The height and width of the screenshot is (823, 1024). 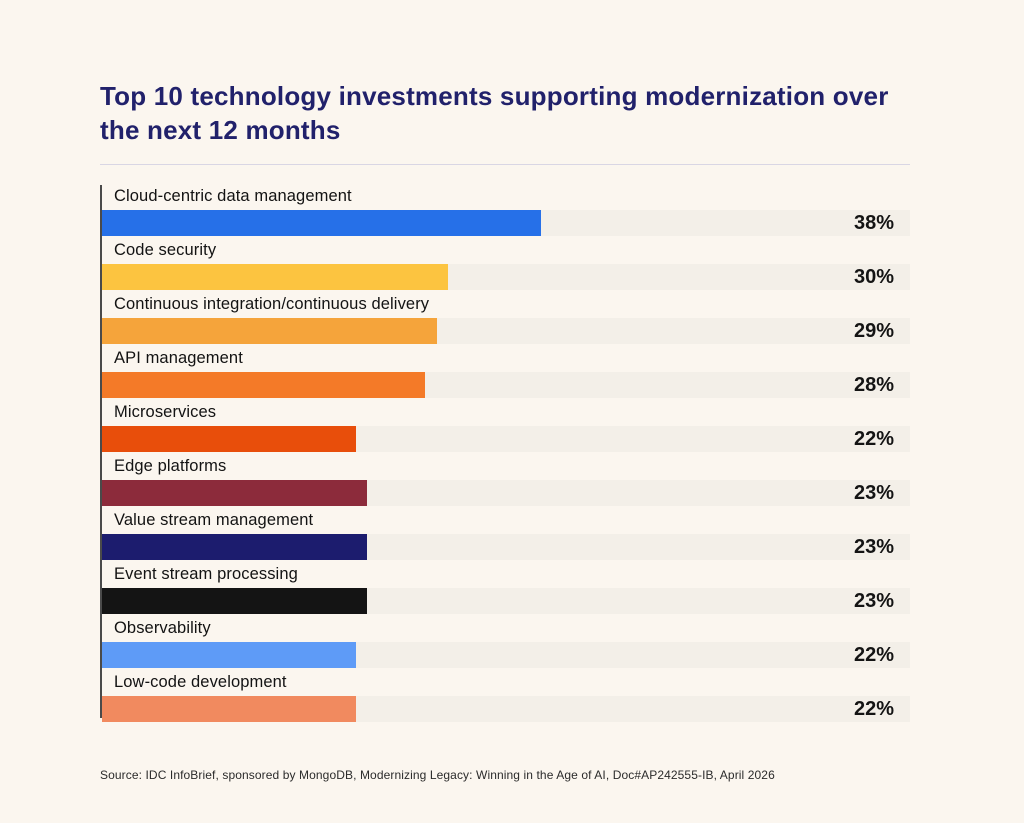 I want to click on bar-label: Edge platforms, so click(x=170, y=465).